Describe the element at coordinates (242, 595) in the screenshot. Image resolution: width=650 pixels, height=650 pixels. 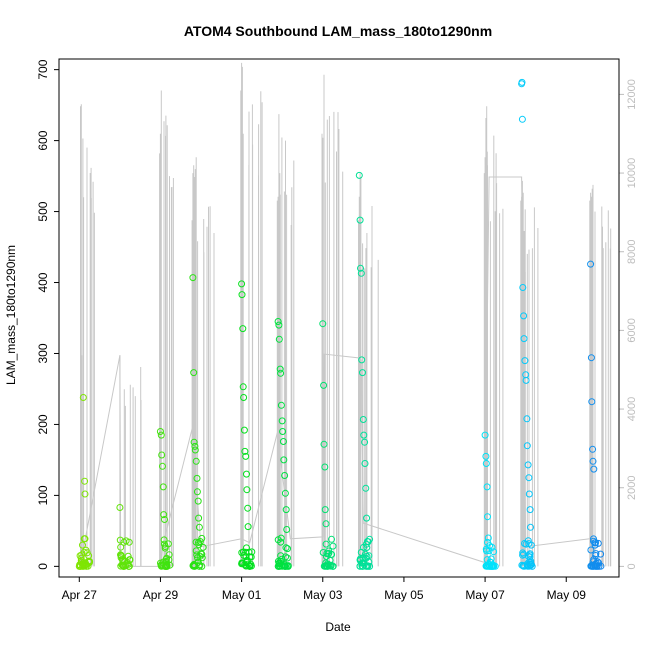
I see `x-tick-label: May 01` at that location.